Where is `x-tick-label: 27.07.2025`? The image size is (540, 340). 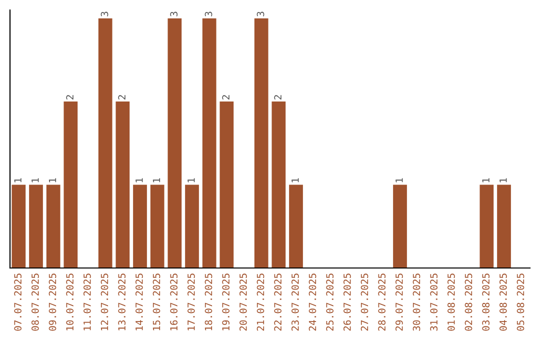 x-tick-label: 27.07.2025 is located at coordinates (364, 302).